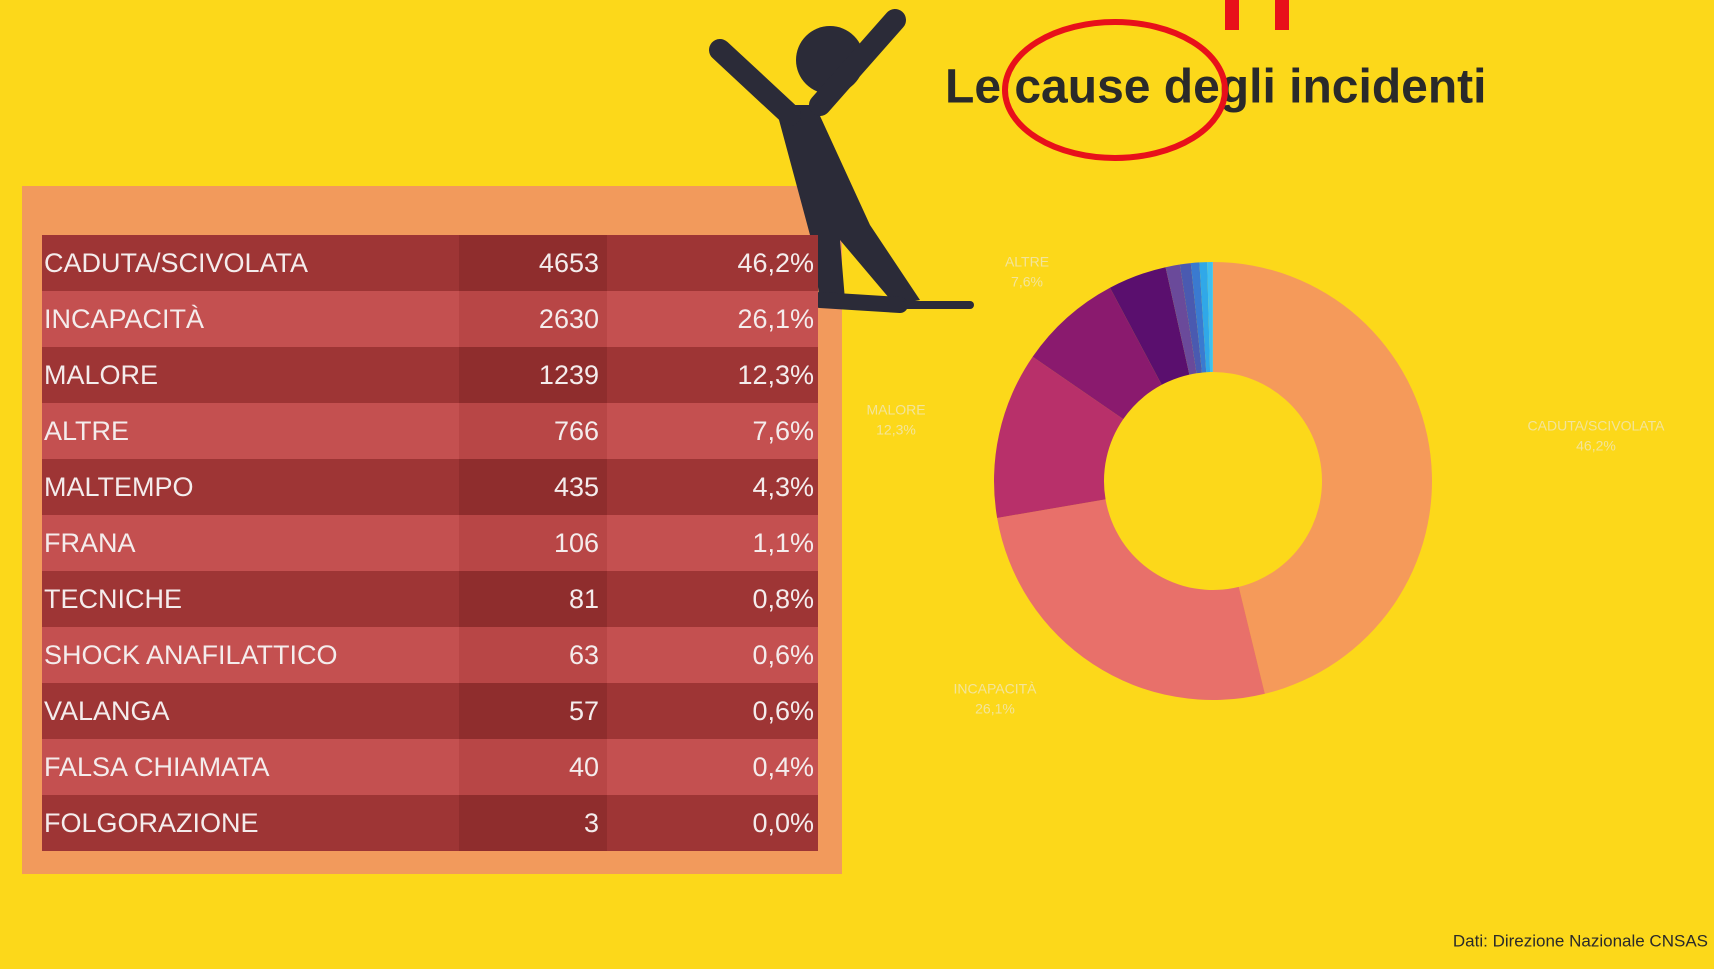  What do you see at coordinates (584, 599) in the screenshot?
I see `cause-count: 81` at bounding box center [584, 599].